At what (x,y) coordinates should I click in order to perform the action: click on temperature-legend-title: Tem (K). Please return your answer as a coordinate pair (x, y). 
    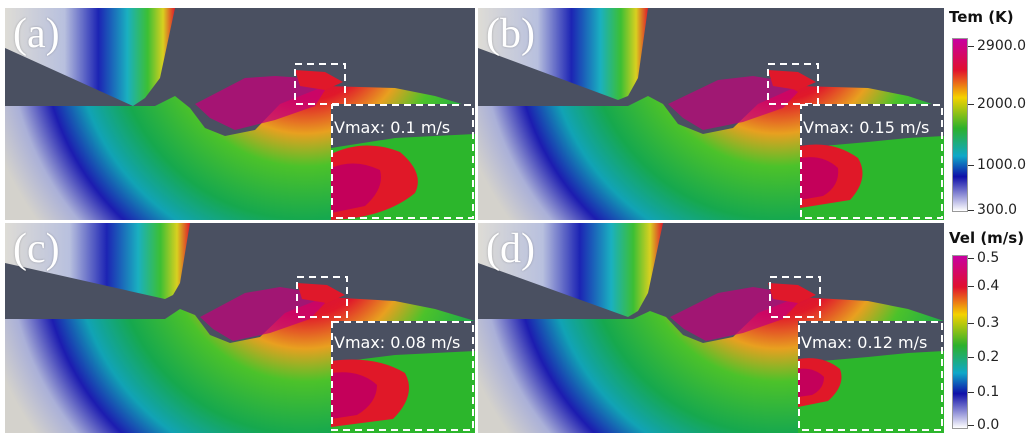
    Looking at the image, I should click on (981, 17).